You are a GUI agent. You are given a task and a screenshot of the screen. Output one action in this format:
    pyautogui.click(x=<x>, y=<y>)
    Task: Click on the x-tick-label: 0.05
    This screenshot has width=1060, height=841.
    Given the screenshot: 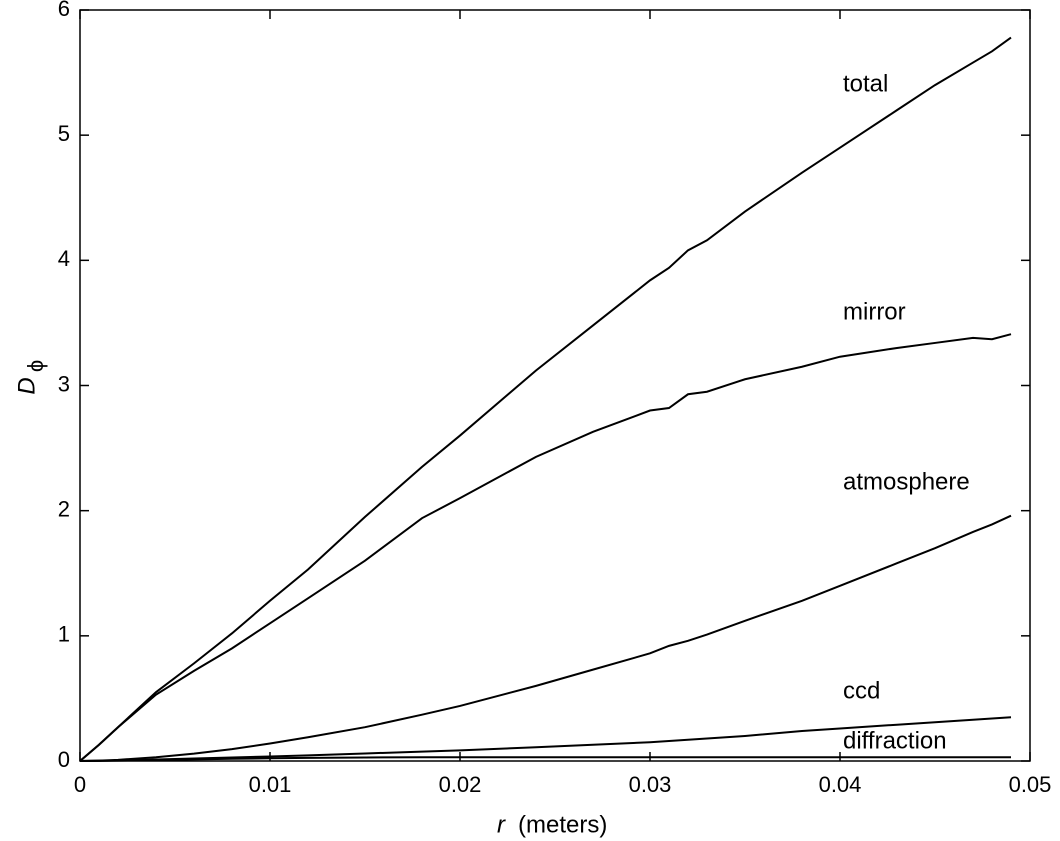 What is the action you would take?
    pyautogui.click(x=1030, y=784)
    